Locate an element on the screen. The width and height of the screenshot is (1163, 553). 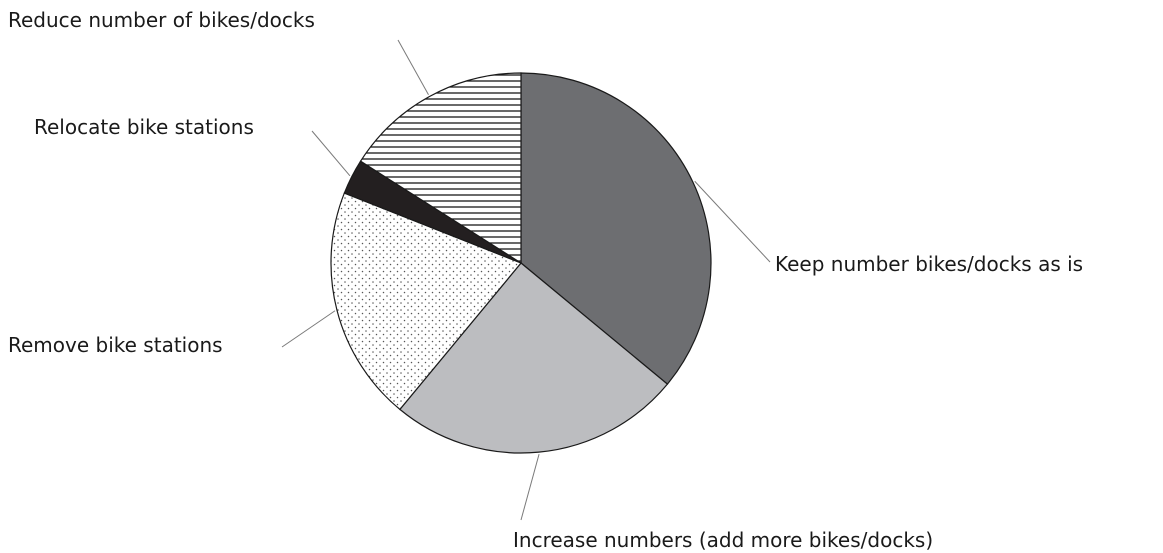
slice-label-remove-bike-stations: Remove bike stations is located at coordinates (115, 345).